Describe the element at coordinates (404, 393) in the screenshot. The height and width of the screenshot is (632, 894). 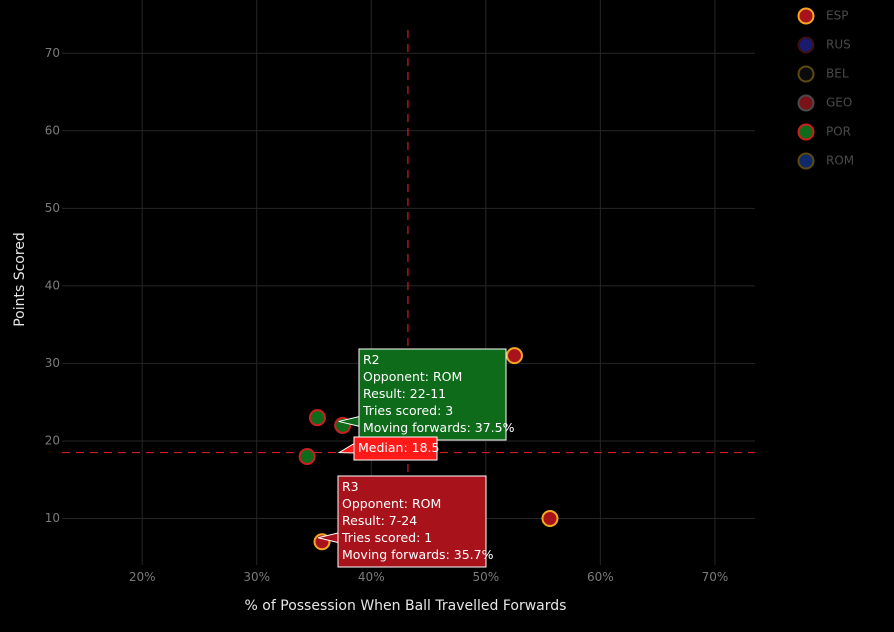
I see `tooltip-line: Result: 22-11` at that location.